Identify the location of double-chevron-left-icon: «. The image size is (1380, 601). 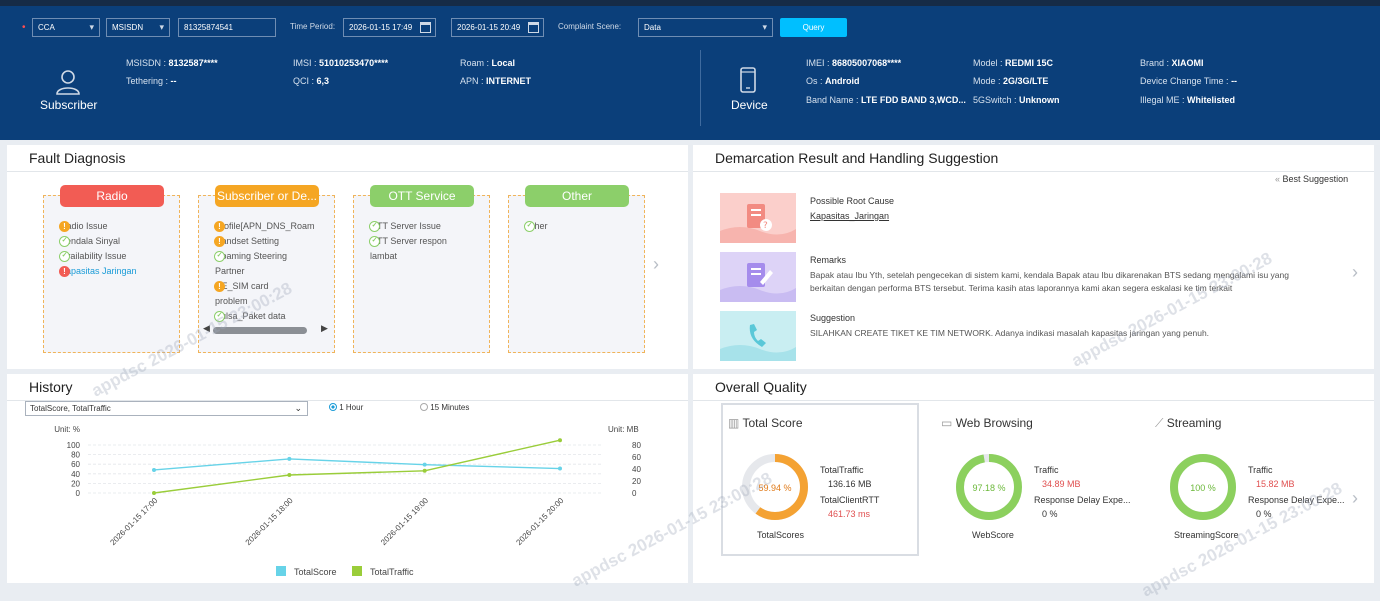
(1278, 179).